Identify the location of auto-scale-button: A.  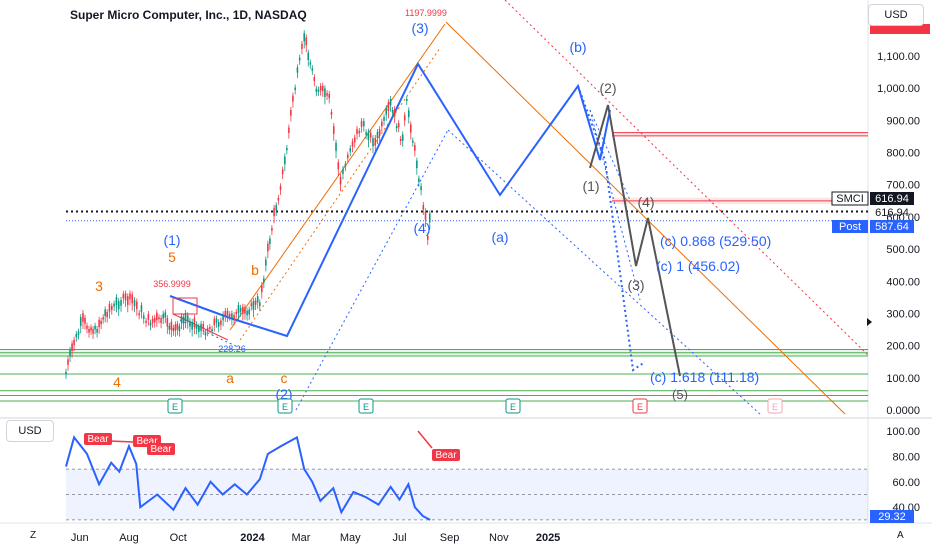
(900, 535).